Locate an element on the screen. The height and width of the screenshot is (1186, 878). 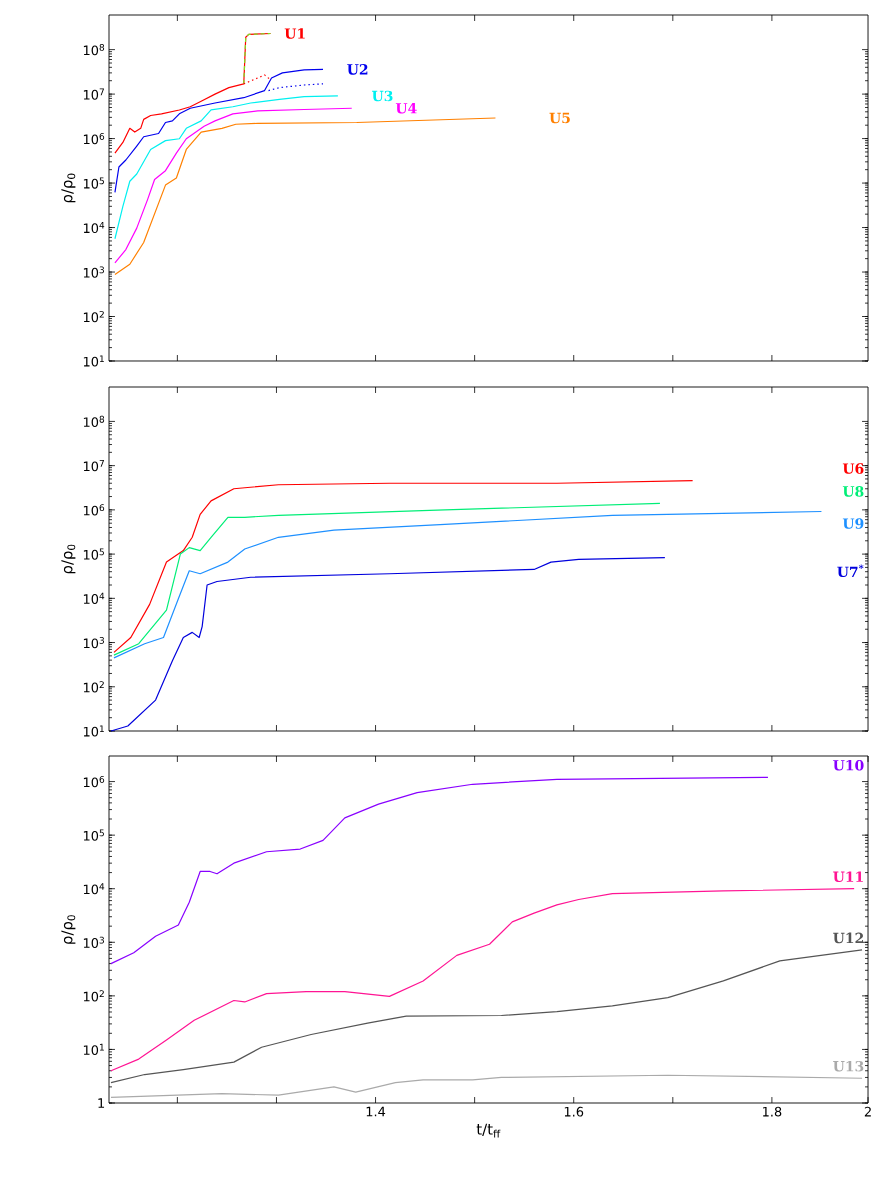
x-tick-label: 1.6 is located at coordinates (574, 1111).